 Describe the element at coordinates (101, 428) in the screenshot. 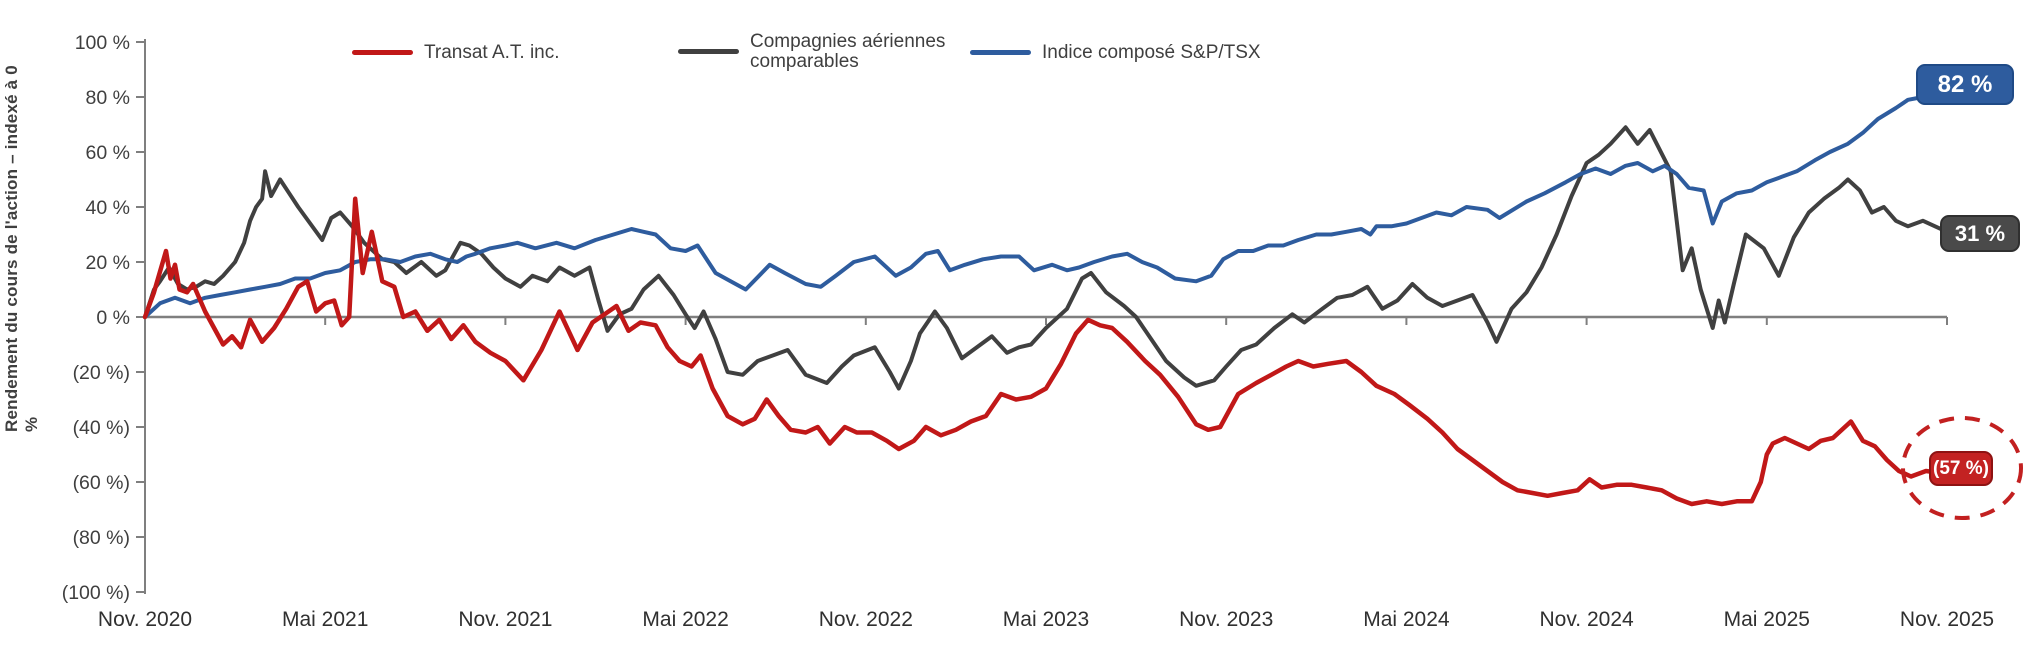

I see `y-tick-label: (40 %)` at that location.